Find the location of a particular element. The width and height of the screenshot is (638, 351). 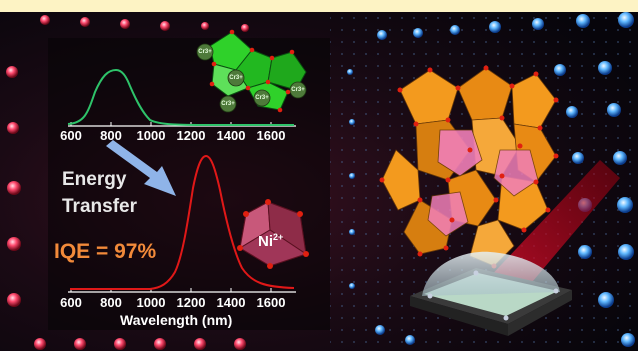

energy-transfer-arrow is located at coordinates (141, 168).